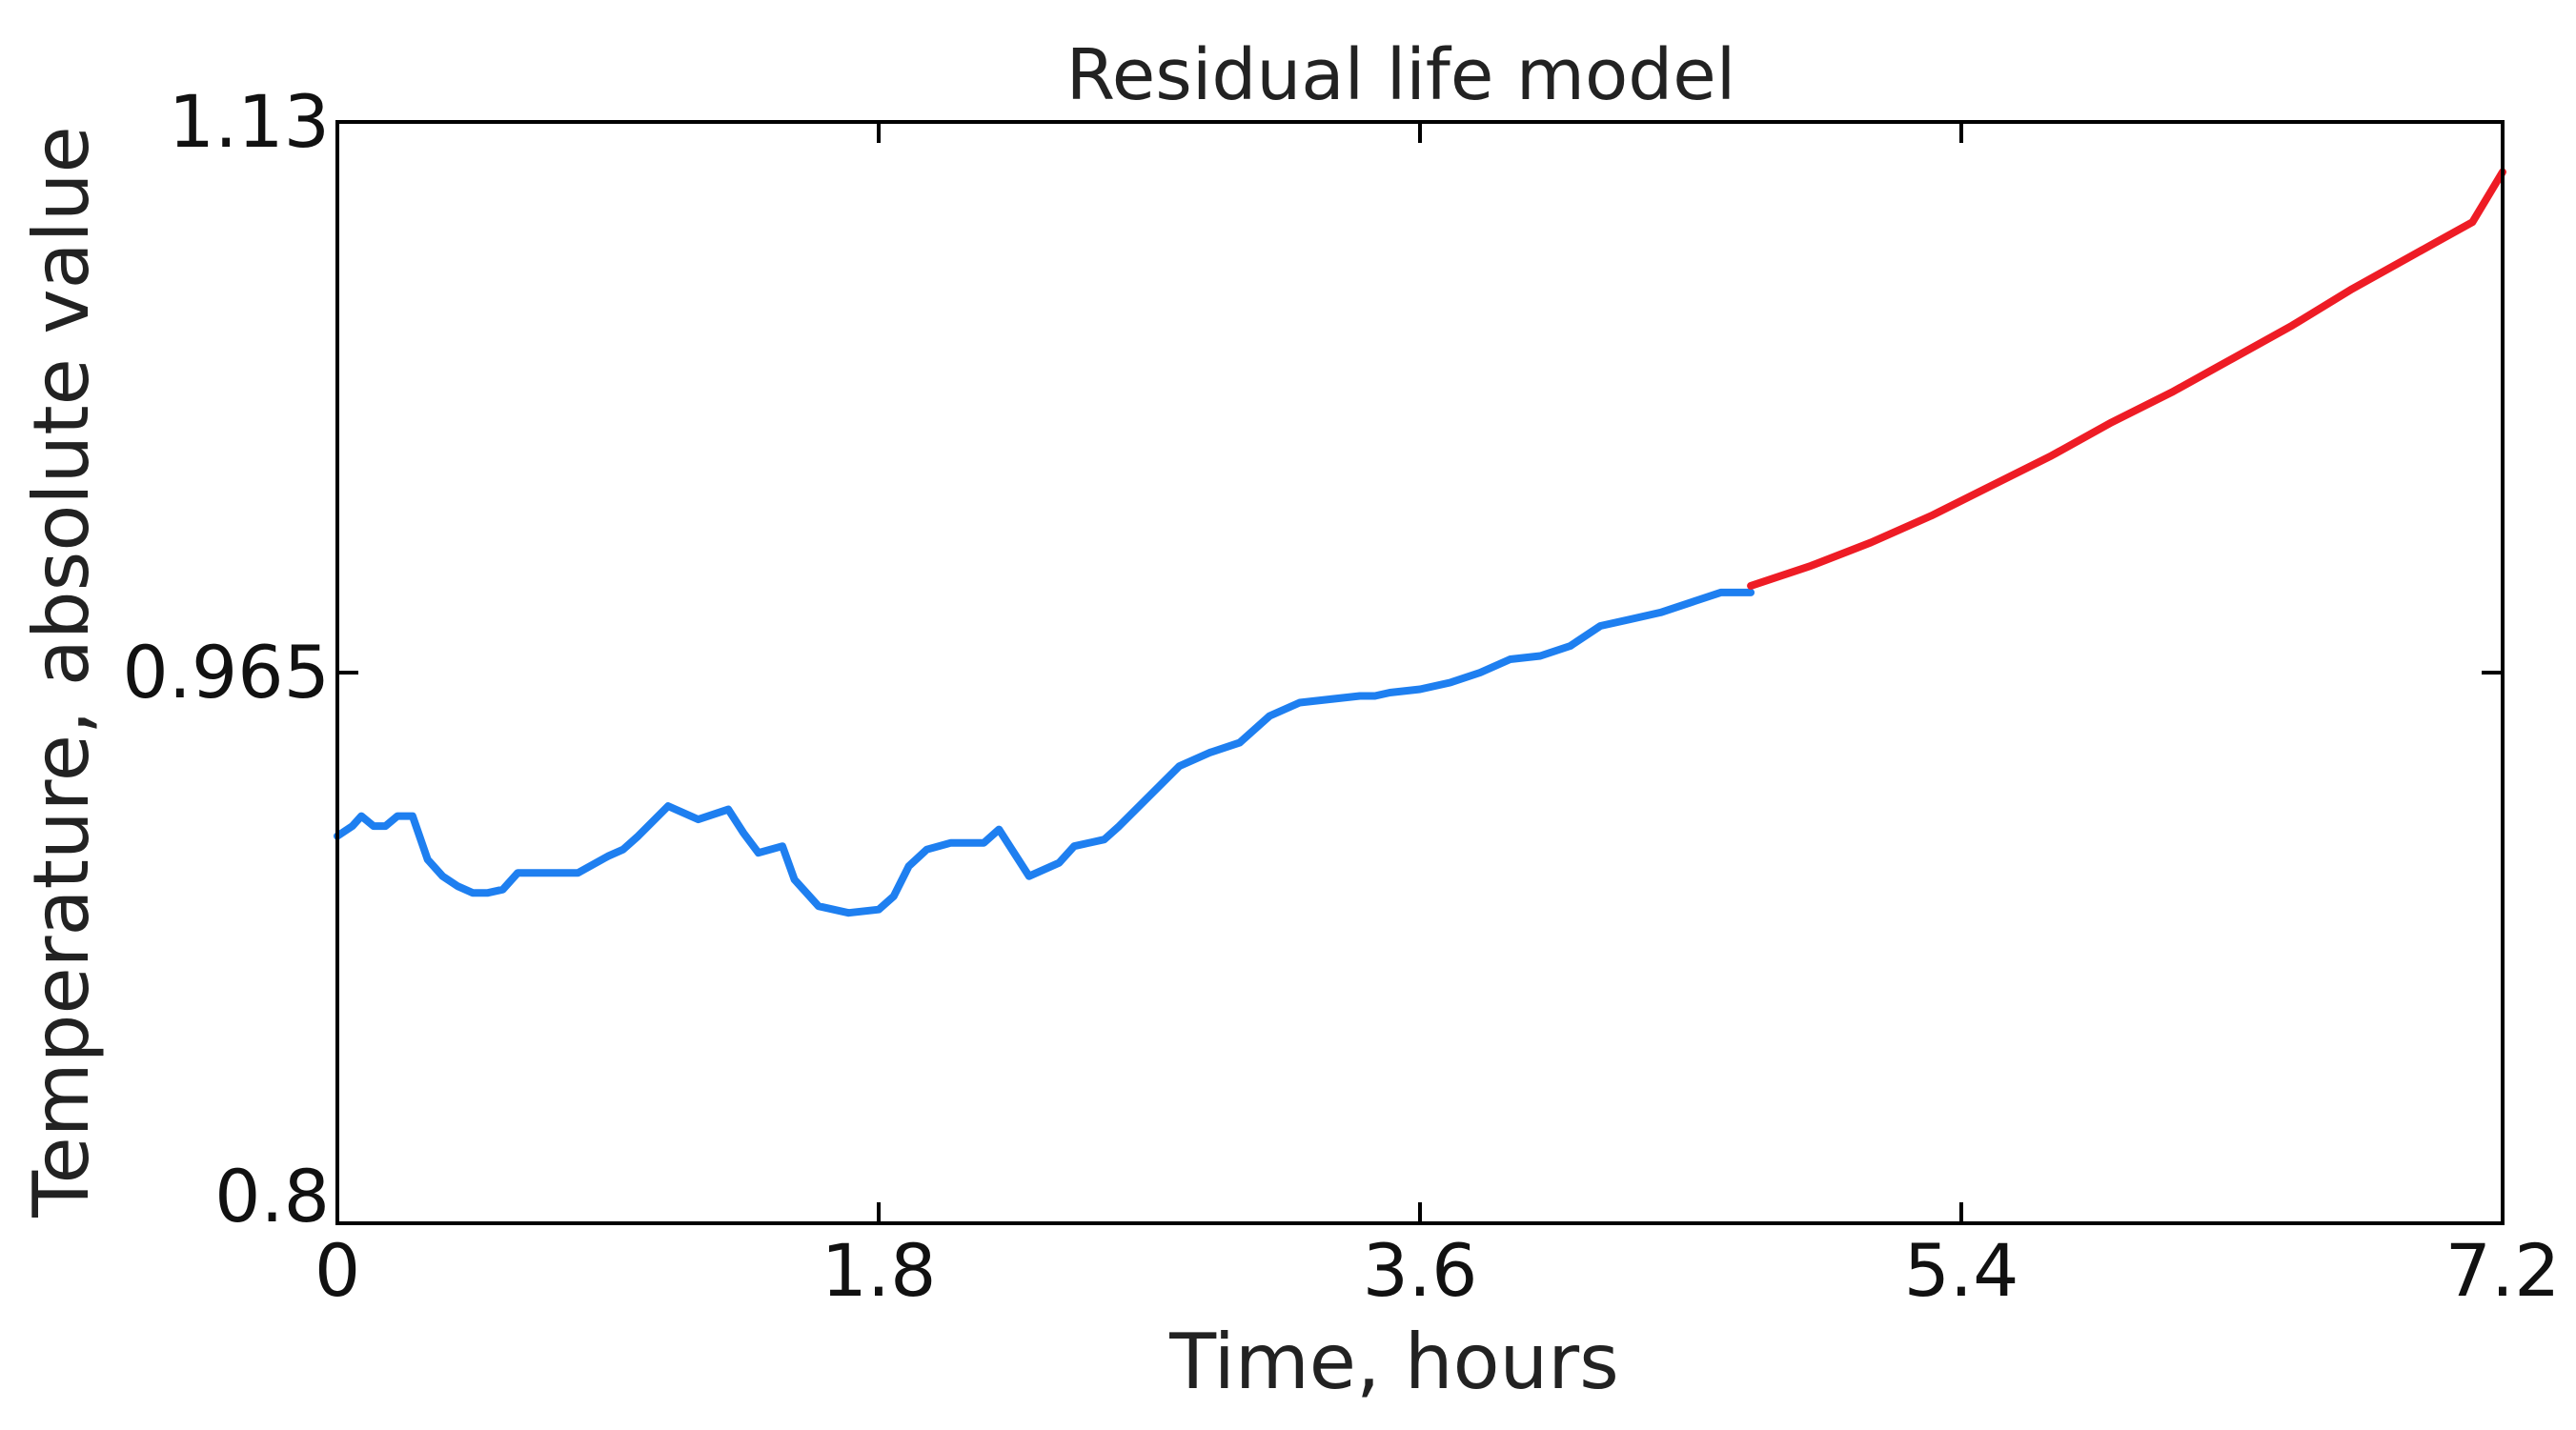 This screenshot has height=1430, width=2576. Describe the element at coordinates (2503, 1271) in the screenshot. I see `x-tick-label: 7.2` at that location.